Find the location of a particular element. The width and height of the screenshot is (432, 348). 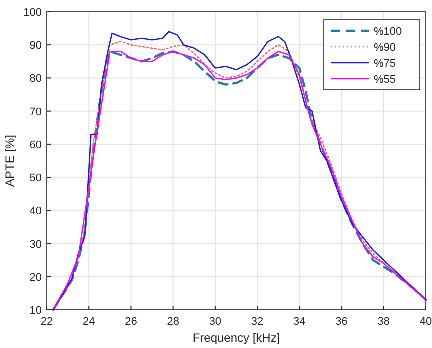

y-tick-label: 20 is located at coordinates (36, 278).